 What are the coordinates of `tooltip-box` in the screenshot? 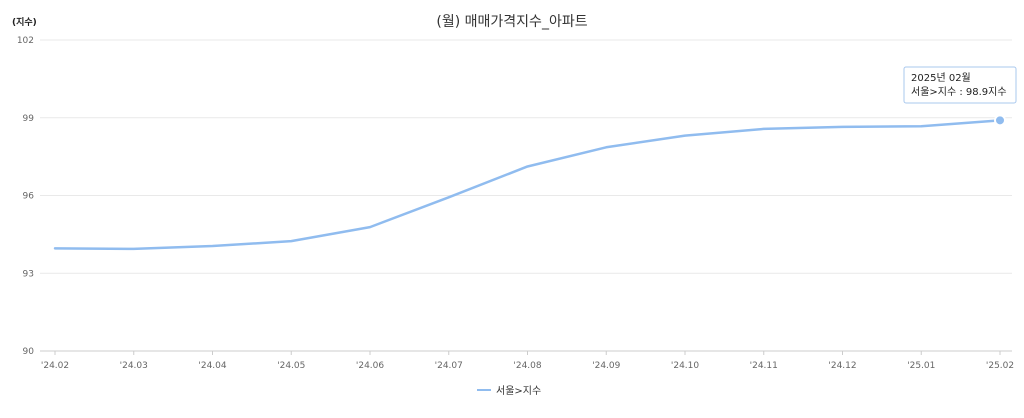 It's located at (960, 85).